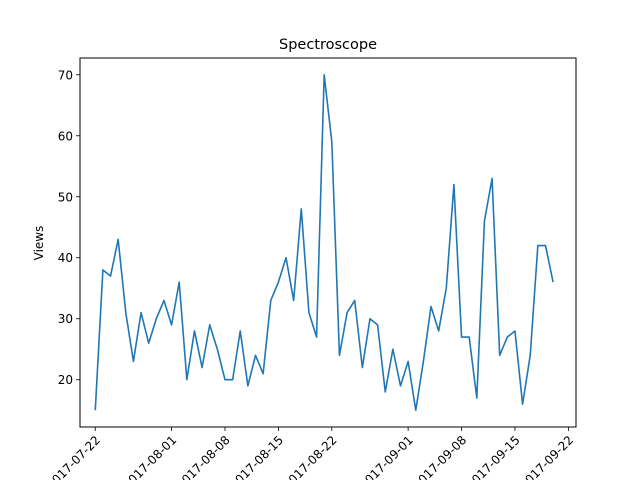  Describe the element at coordinates (65, 197) in the screenshot. I see `y-tick-label: 50` at that location.